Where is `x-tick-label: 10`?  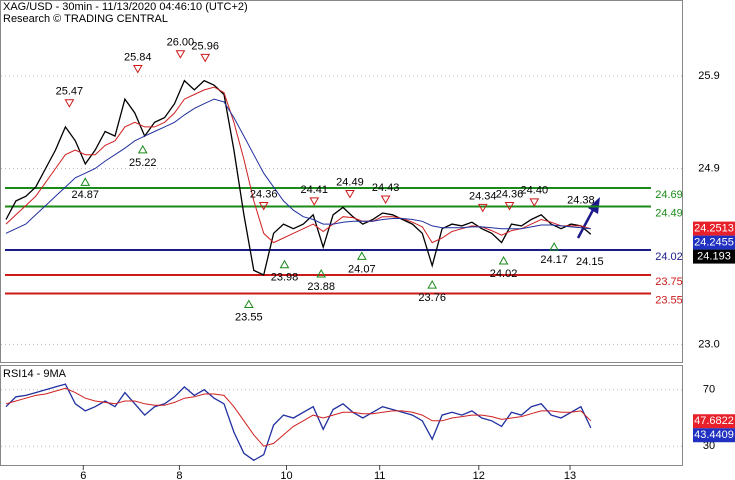 x-tick-label: 10 is located at coordinates (286, 475).